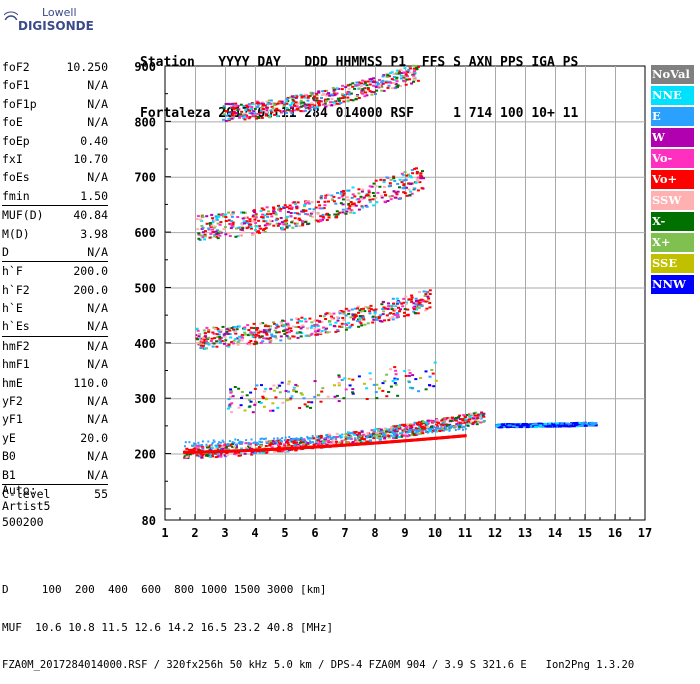 The image size is (700, 684). Describe the element at coordinates (55, 401) in the screenshot. I see `param-row: yF2 N/A` at that location.